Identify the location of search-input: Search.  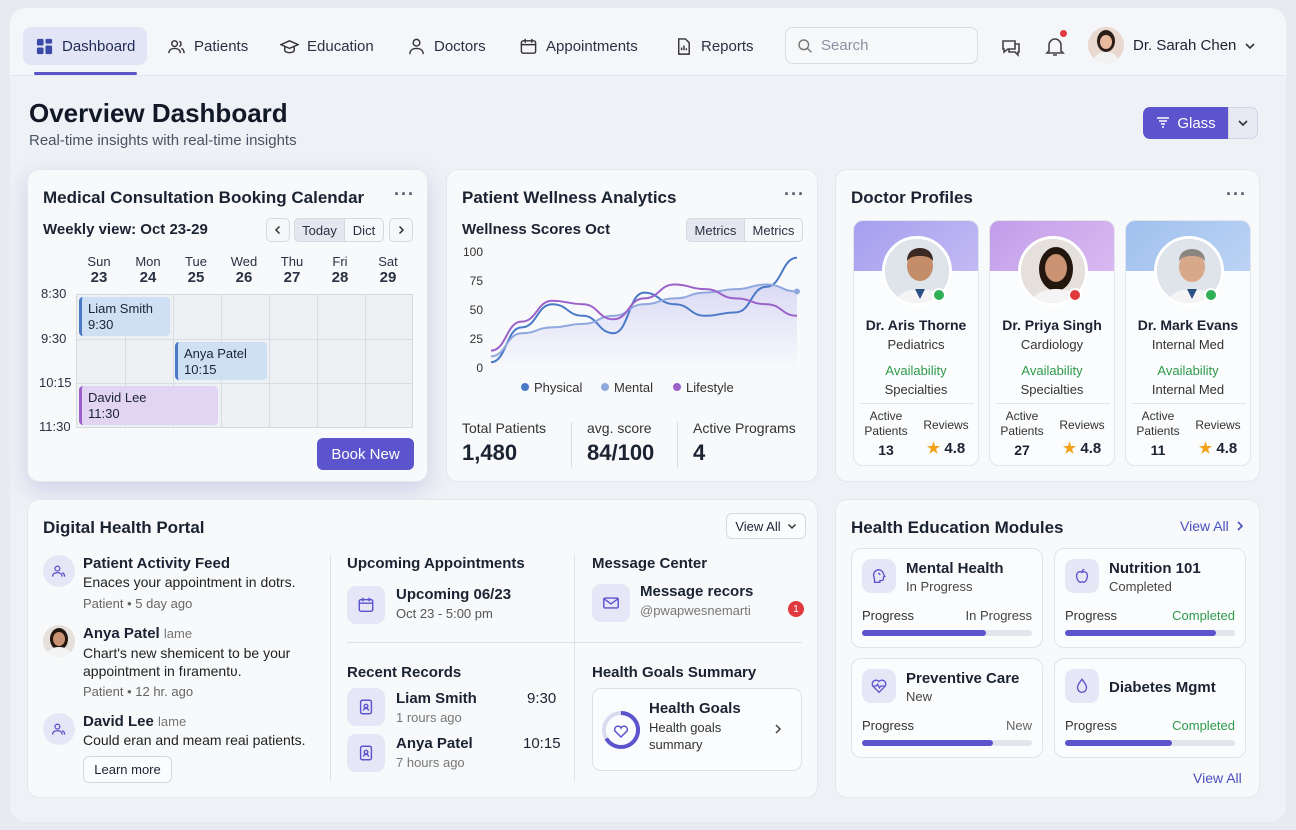
(881, 45).